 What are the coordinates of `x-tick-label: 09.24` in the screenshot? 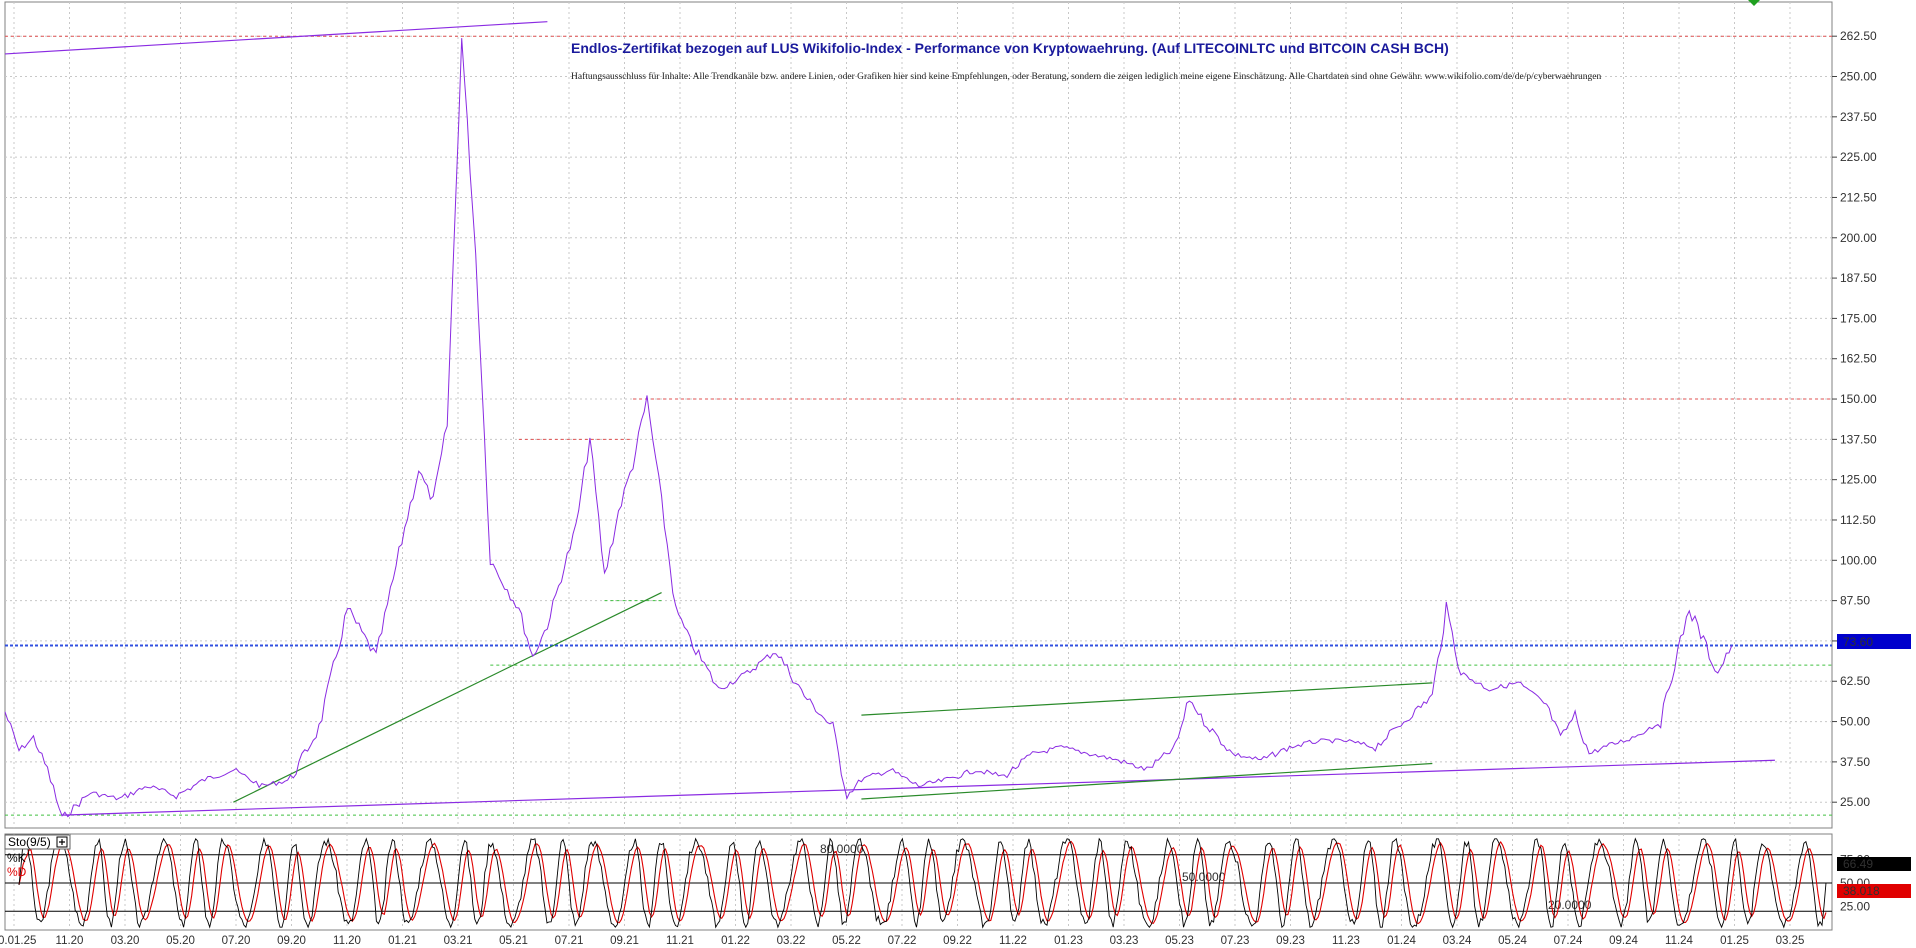 It's located at (1623, 941).